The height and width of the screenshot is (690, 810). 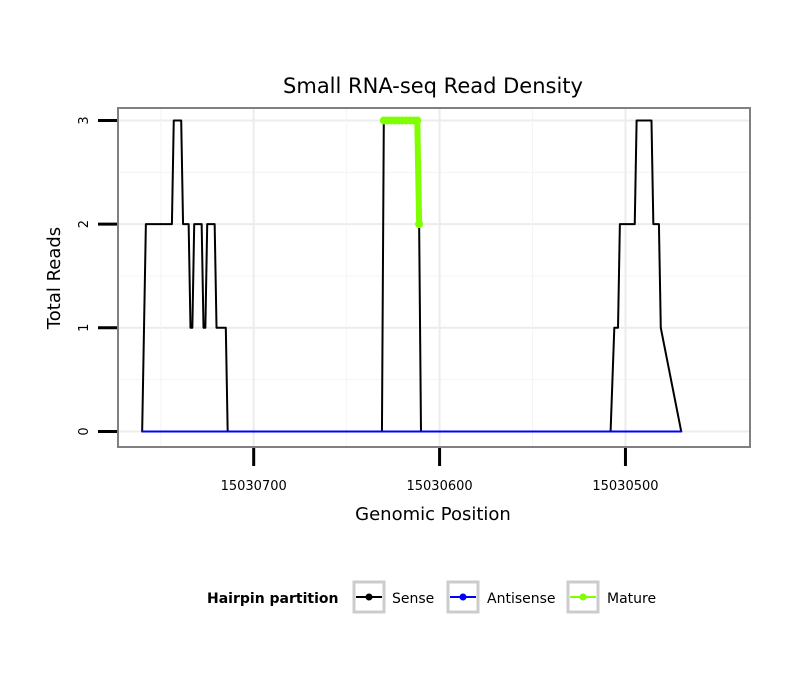 What do you see at coordinates (521, 599) in the screenshot?
I see `legend-label-antisense: Antisense` at bounding box center [521, 599].